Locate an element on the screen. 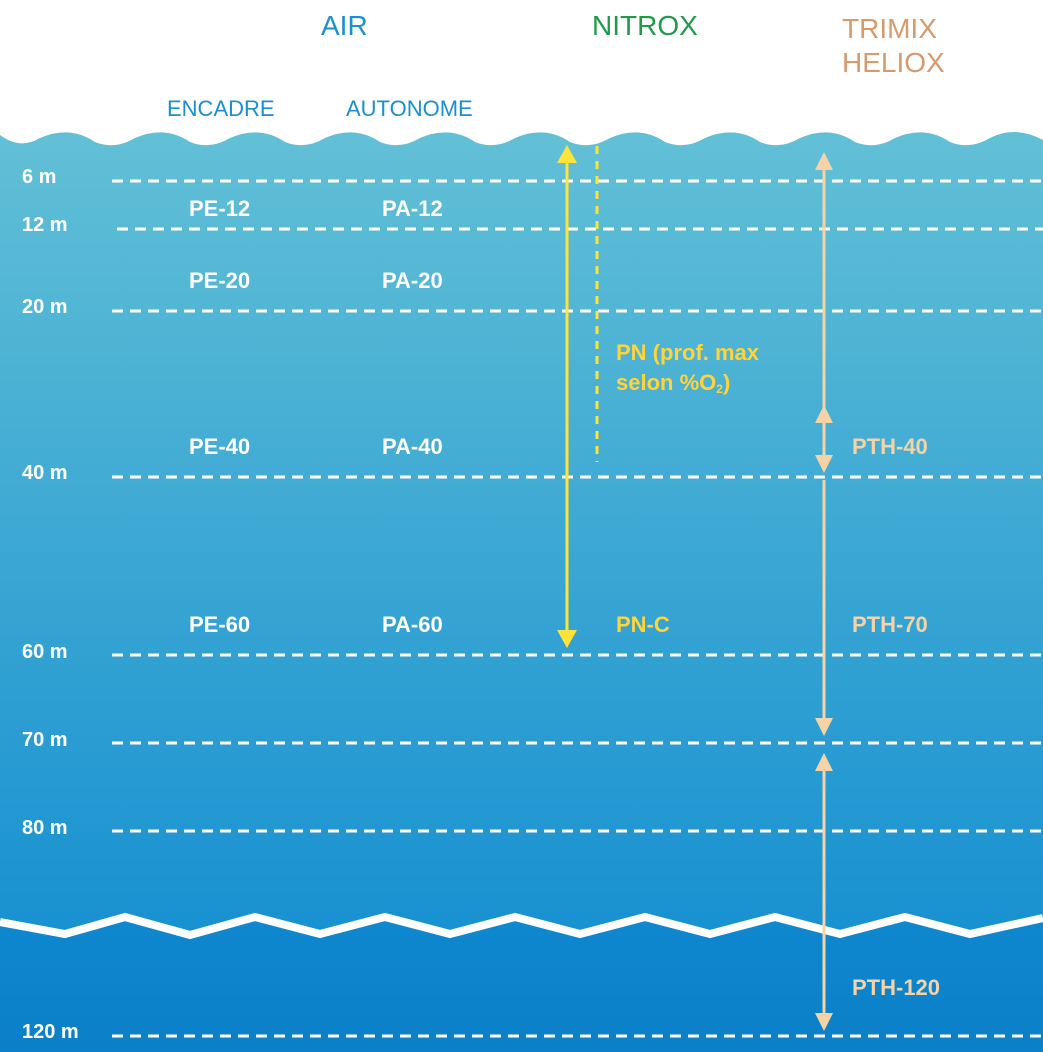  level-pa-12: PA-12 is located at coordinates (412, 208).